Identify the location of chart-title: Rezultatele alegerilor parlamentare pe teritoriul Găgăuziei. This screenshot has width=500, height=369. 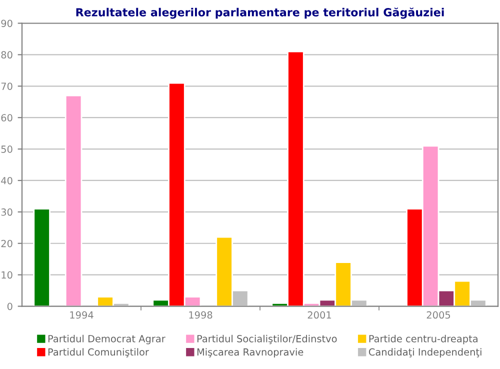
(260, 13).